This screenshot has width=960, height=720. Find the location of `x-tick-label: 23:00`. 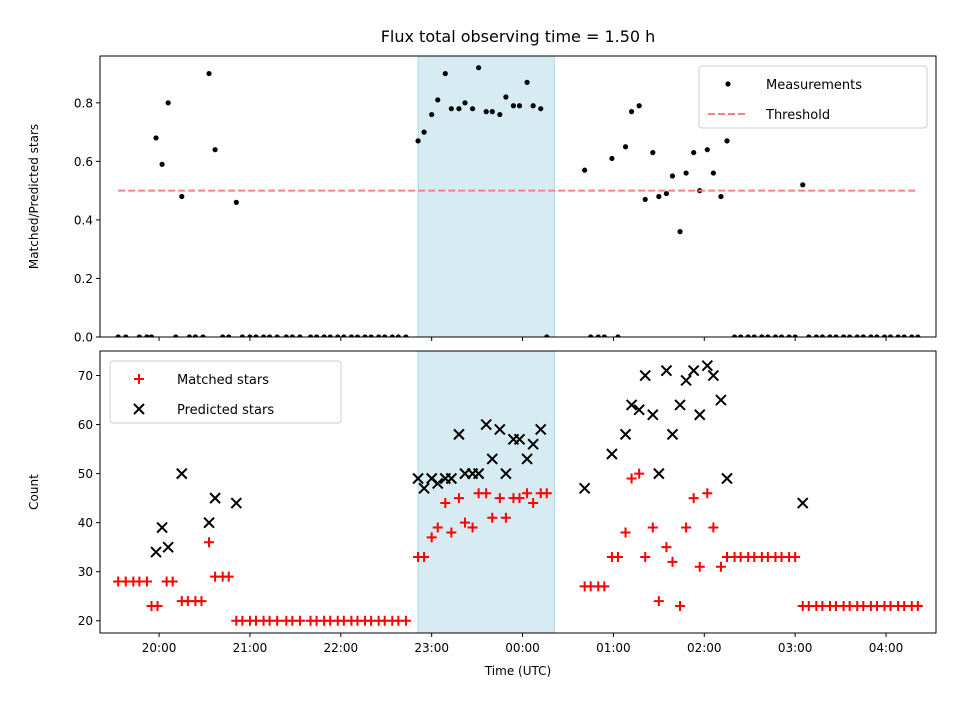

x-tick-label: 23:00 is located at coordinates (431, 648).